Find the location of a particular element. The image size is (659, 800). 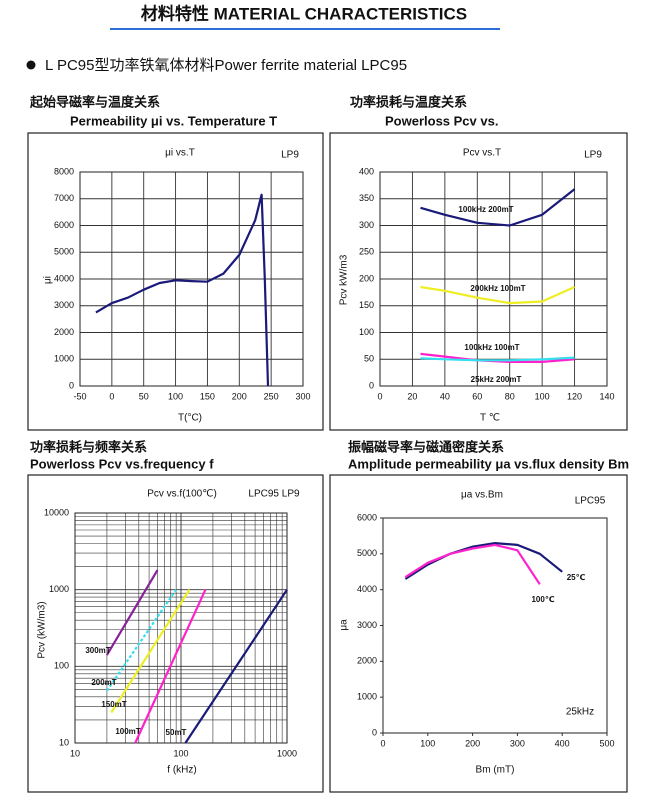

series-label: 100kHz 100mT is located at coordinates (491, 347).